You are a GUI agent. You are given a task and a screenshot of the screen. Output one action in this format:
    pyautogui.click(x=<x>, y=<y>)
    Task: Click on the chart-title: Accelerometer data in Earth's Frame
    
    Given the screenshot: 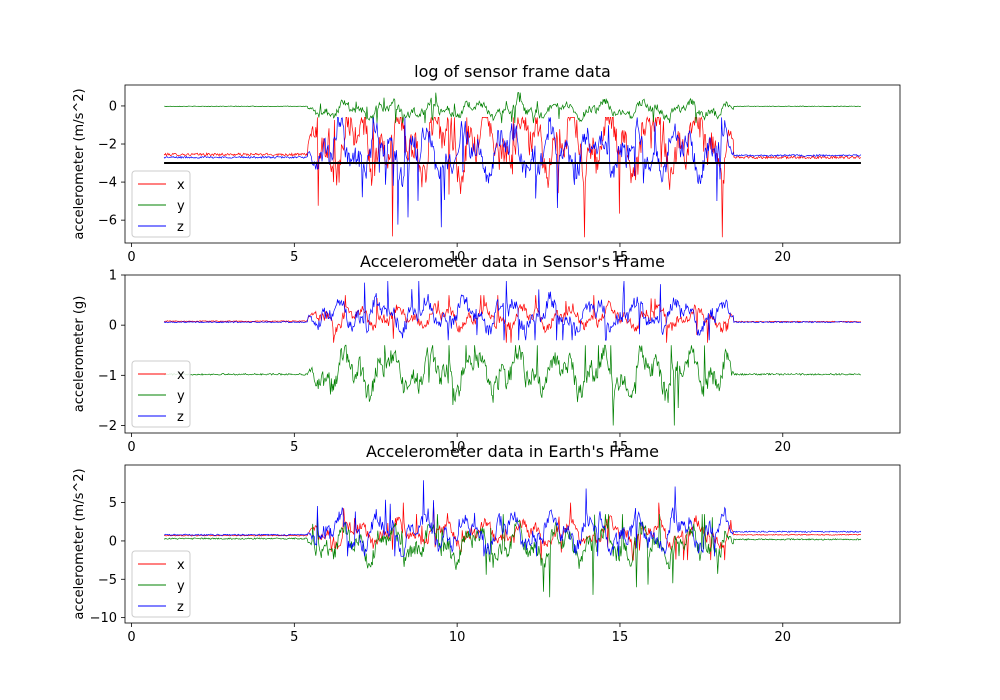 What is the action you would take?
    pyautogui.click(x=512, y=451)
    